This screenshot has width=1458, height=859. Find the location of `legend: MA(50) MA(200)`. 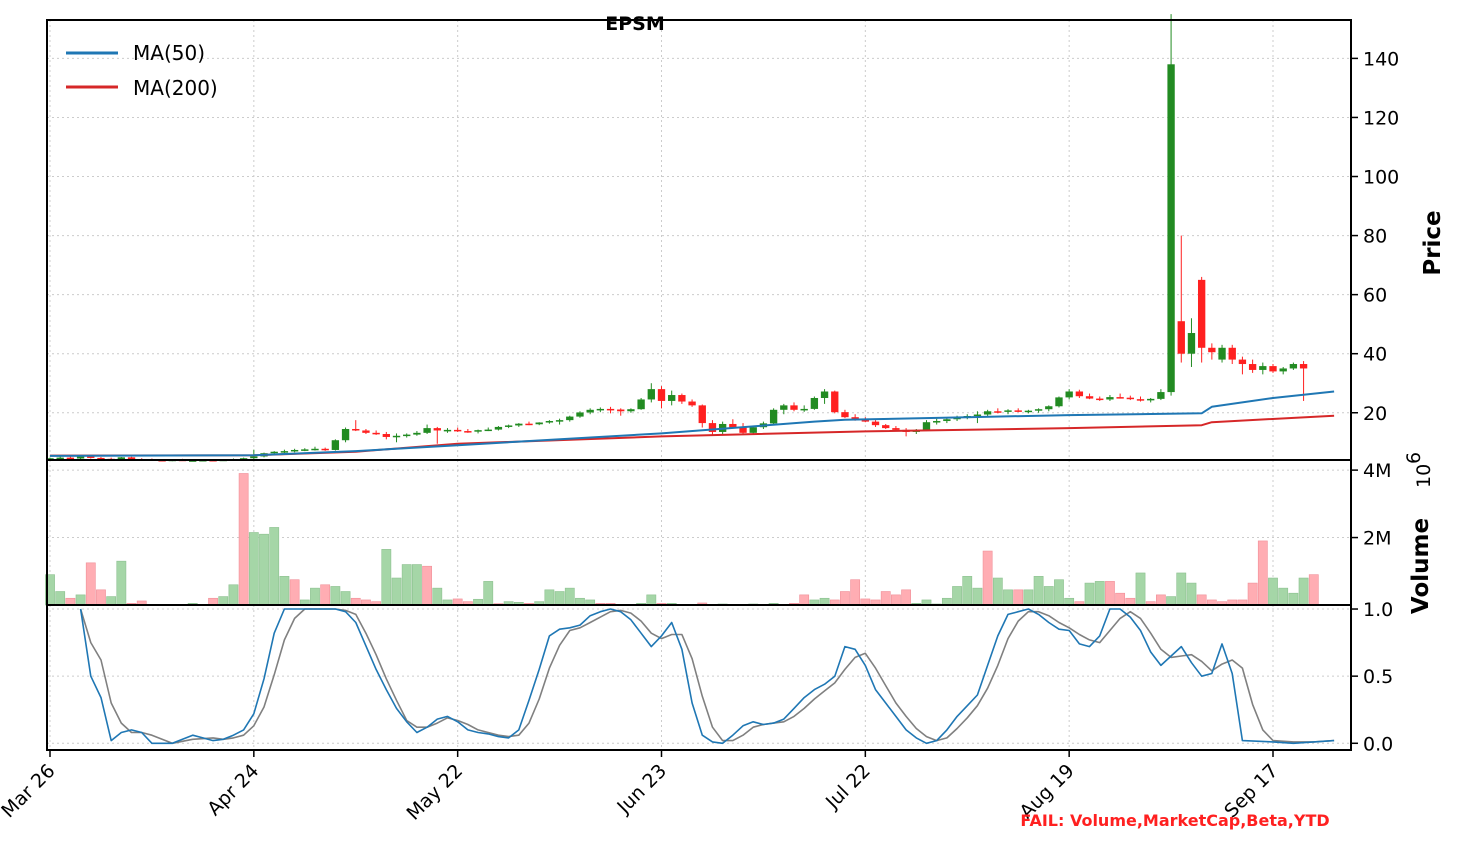

legend: MA(50) MA(200) is located at coordinates (142, 70).